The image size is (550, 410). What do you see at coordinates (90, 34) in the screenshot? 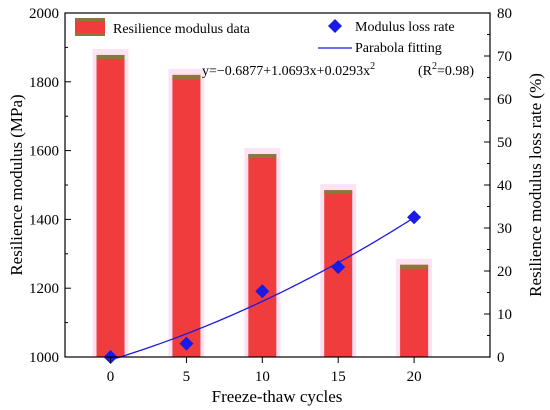
I see `legend-bar-swatch-base` at bounding box center [90, 34].